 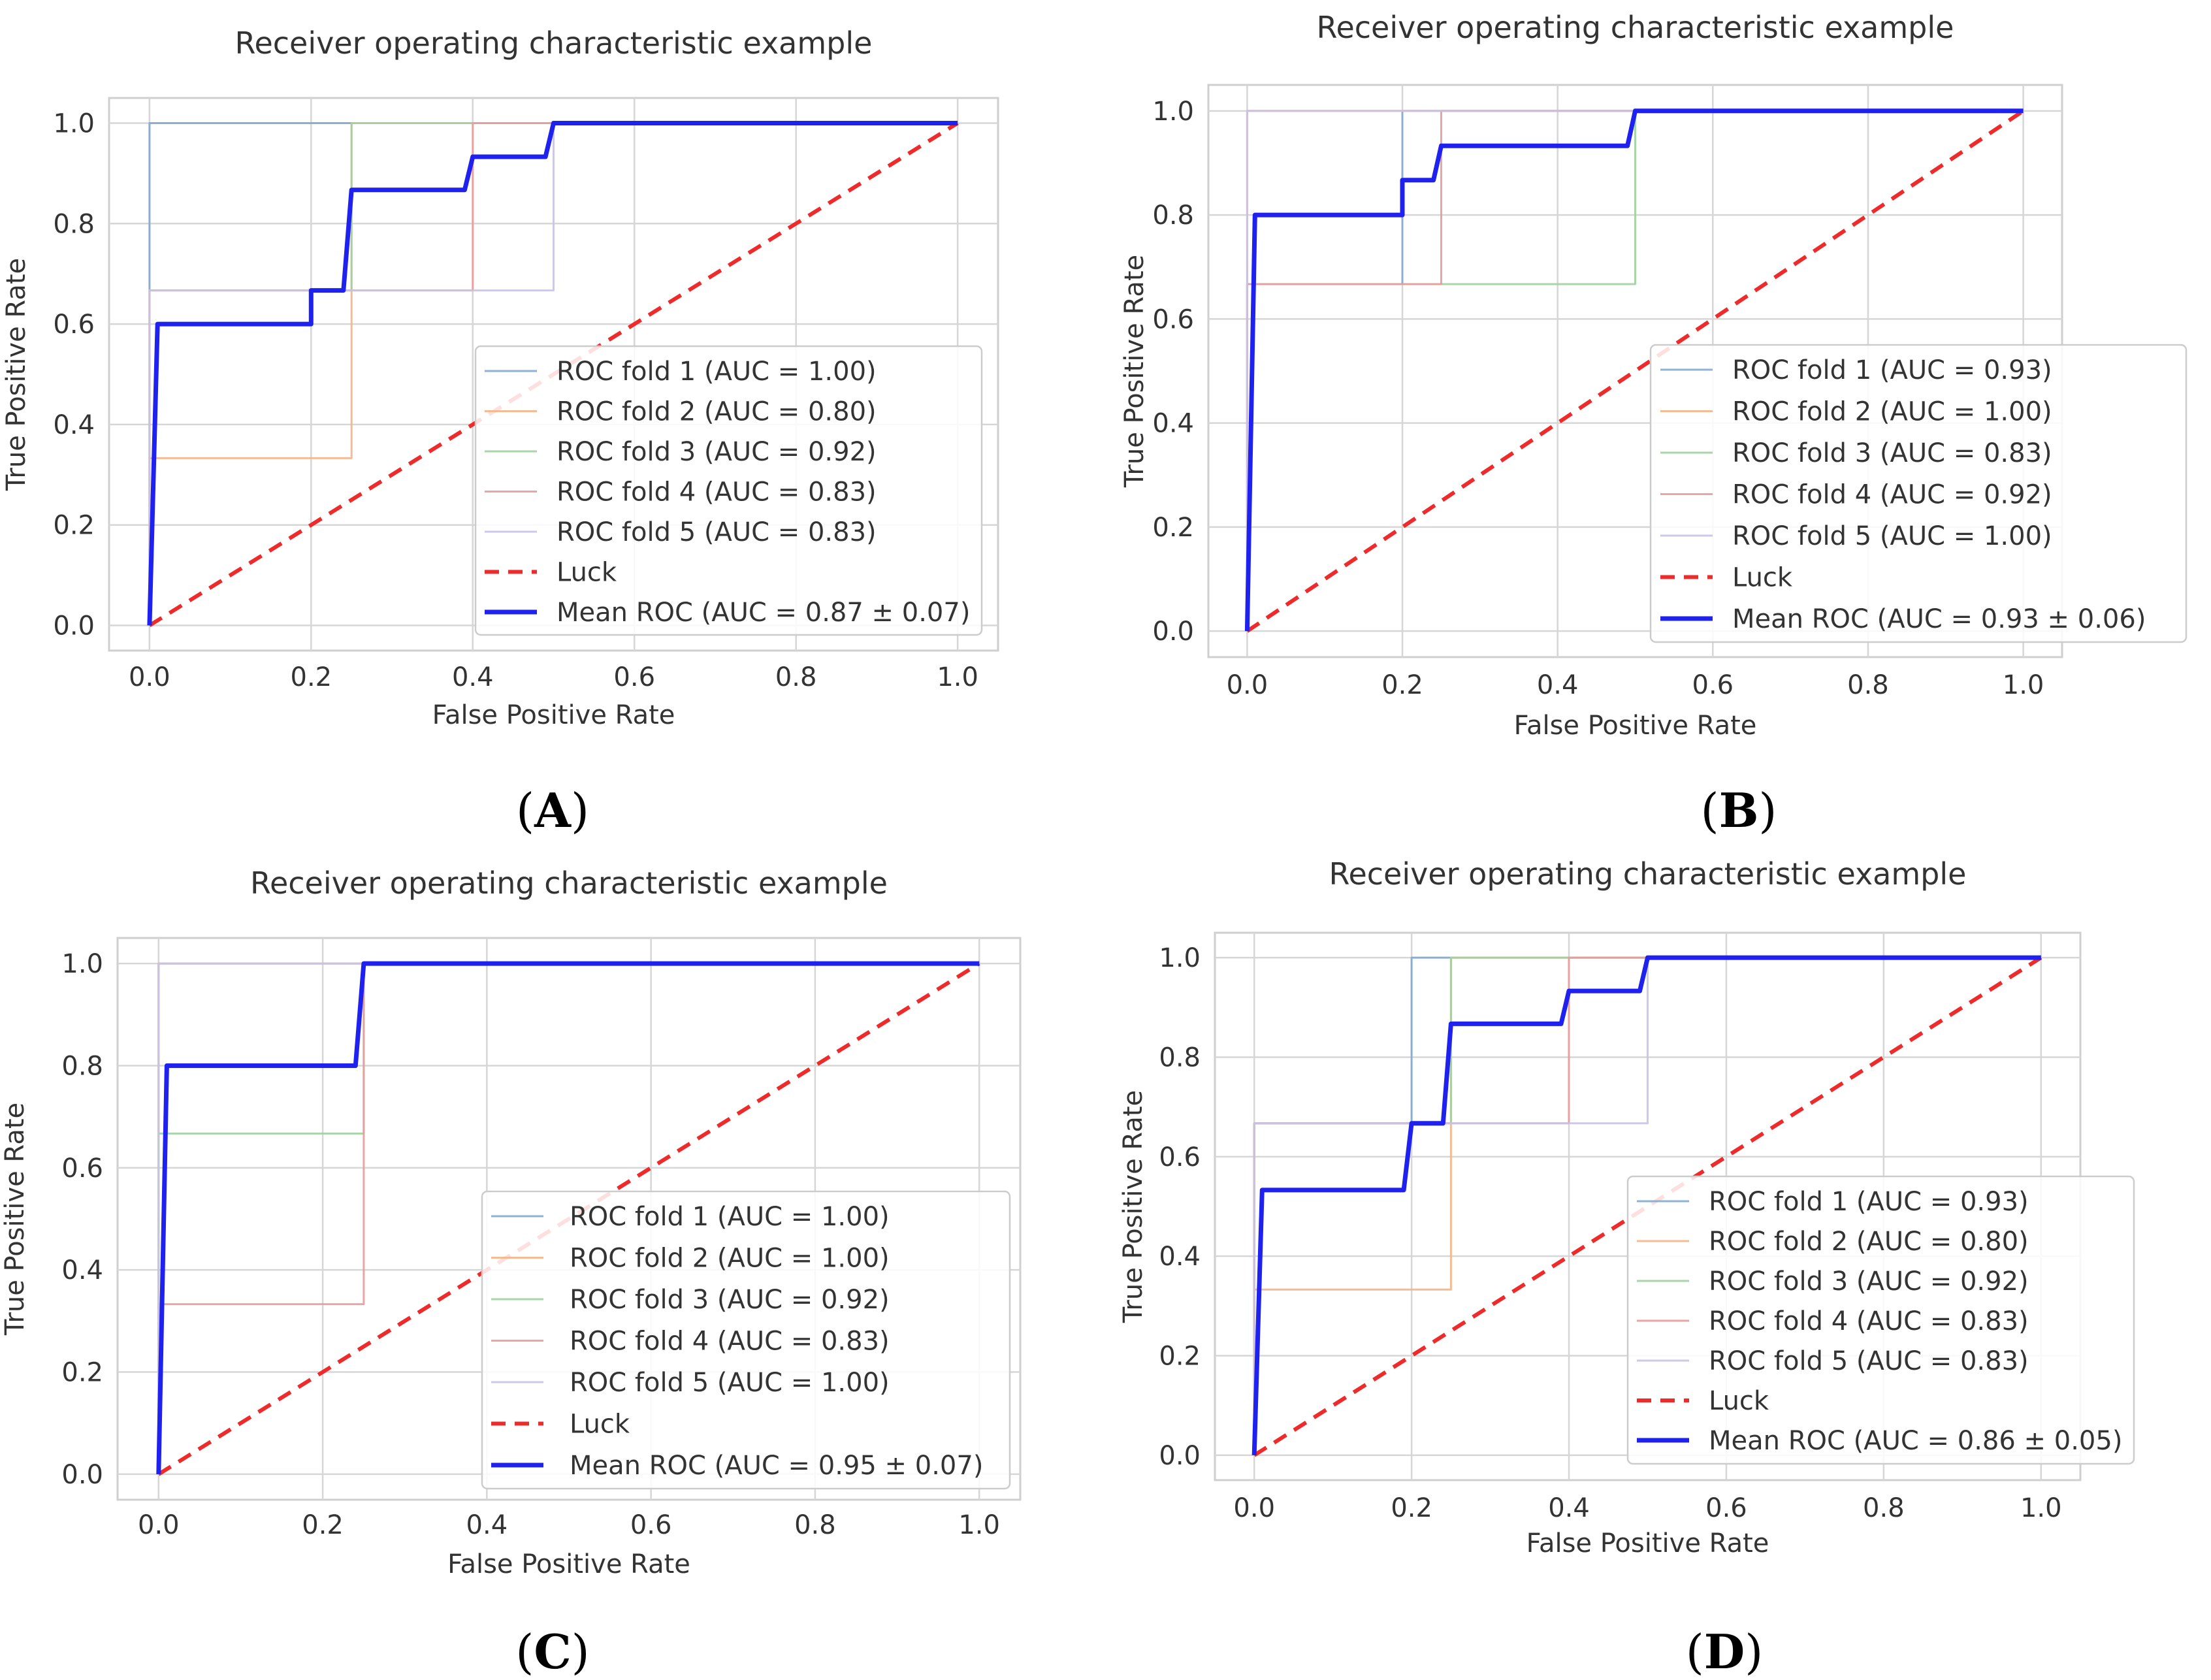 What do you see at coordinates (553, 810) in the screenshot?
I see `panel-caption-a: (A)` at bounding box center [553, 810].